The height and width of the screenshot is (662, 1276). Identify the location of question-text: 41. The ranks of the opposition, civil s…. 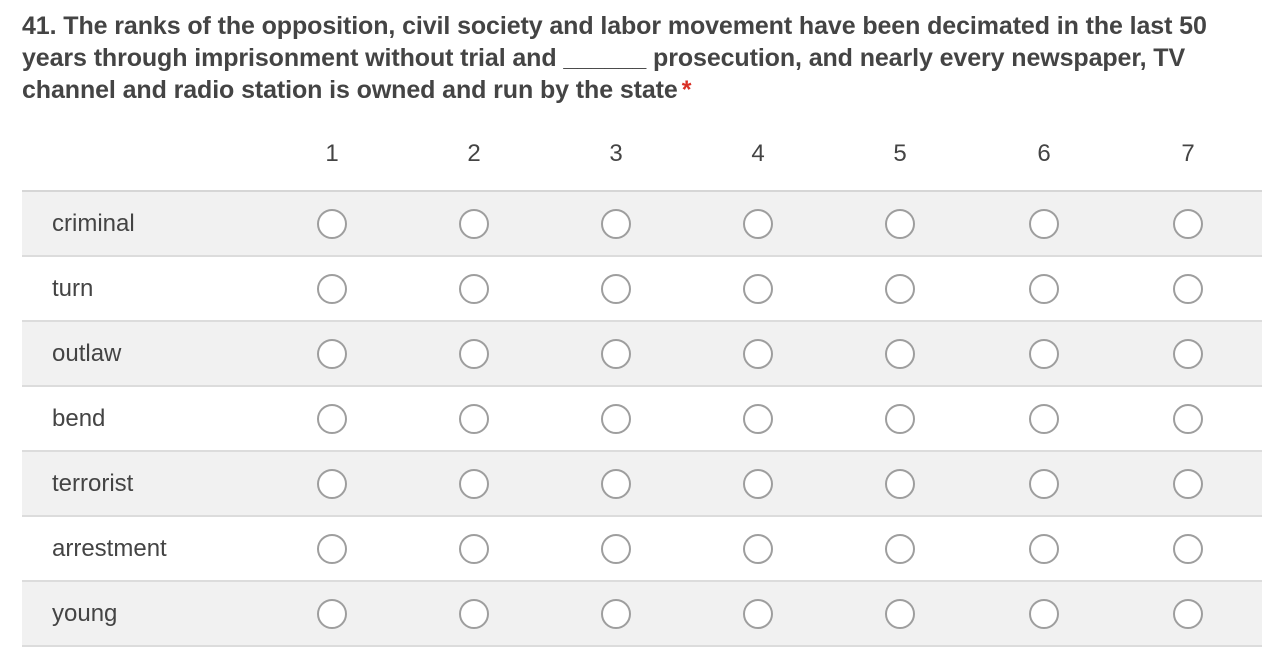
(614, 58).